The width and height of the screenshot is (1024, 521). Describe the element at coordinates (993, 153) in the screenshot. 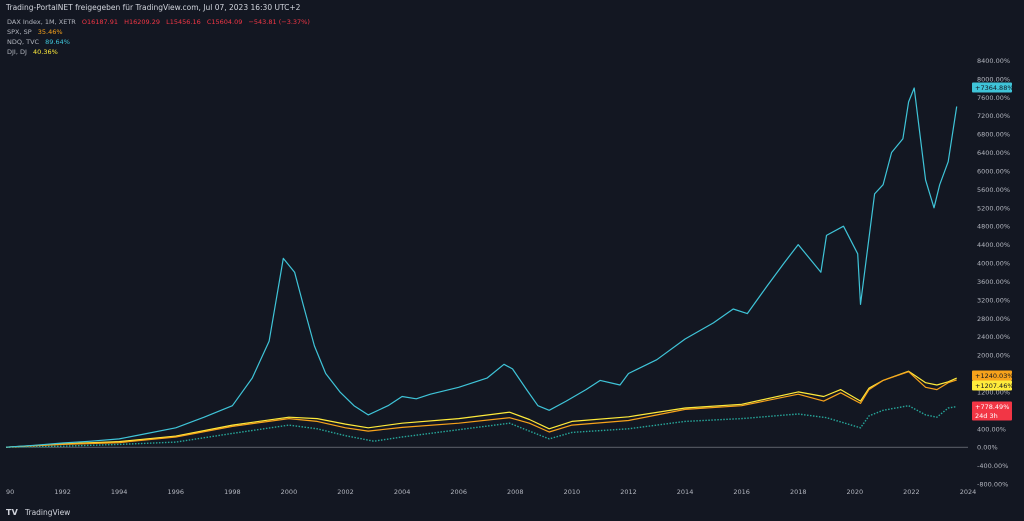

I see `y-tick-label: 6400.00%` at that location.